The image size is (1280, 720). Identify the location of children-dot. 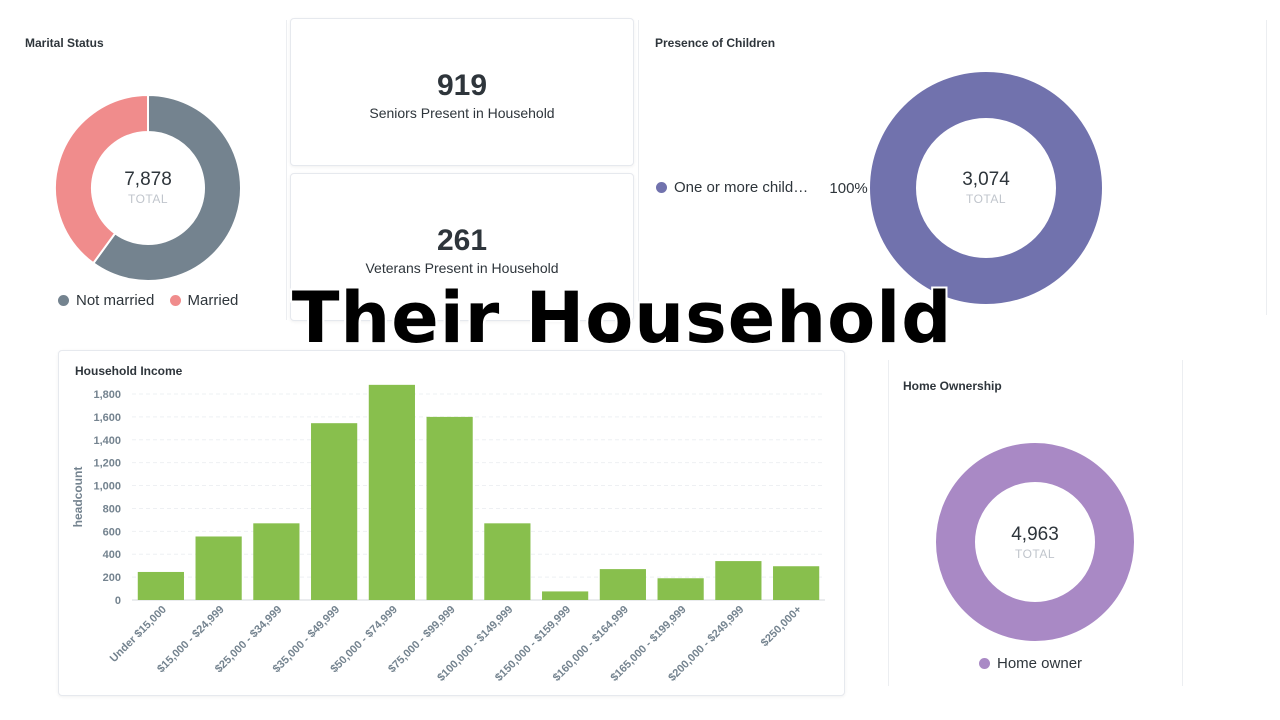
(661, 187).